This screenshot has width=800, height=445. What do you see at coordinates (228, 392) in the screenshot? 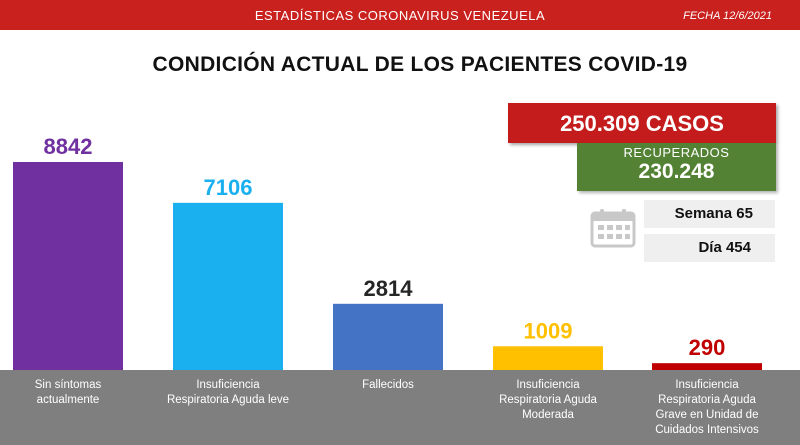
I see `category-label: Insuficiencia Respiratoria Aguda leve` at bounding box center [228, 392].